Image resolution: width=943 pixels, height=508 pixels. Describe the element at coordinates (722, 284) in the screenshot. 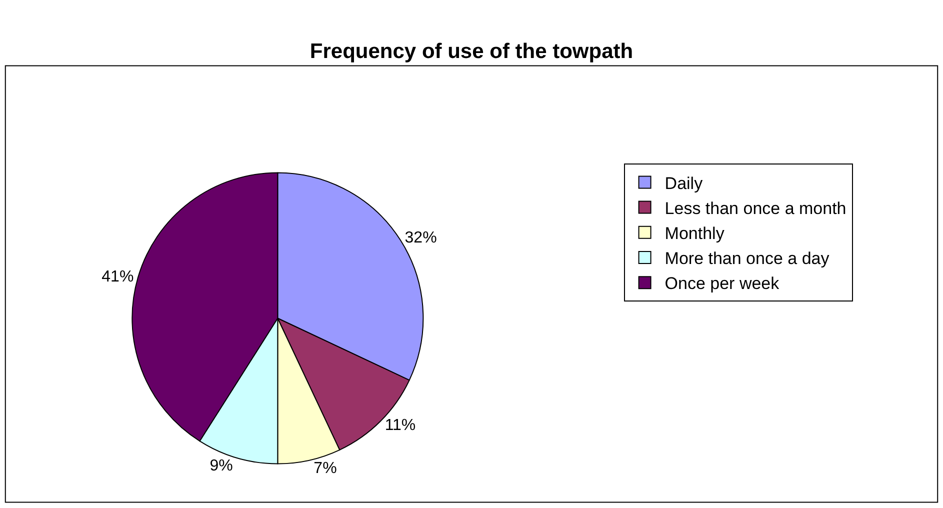

I see `legend-label: Once per week` at that location.